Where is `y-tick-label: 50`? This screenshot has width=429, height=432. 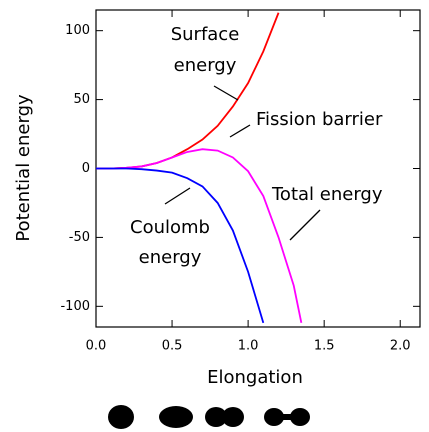 y-tick-label: 50 is located at coordinates (81, 99).